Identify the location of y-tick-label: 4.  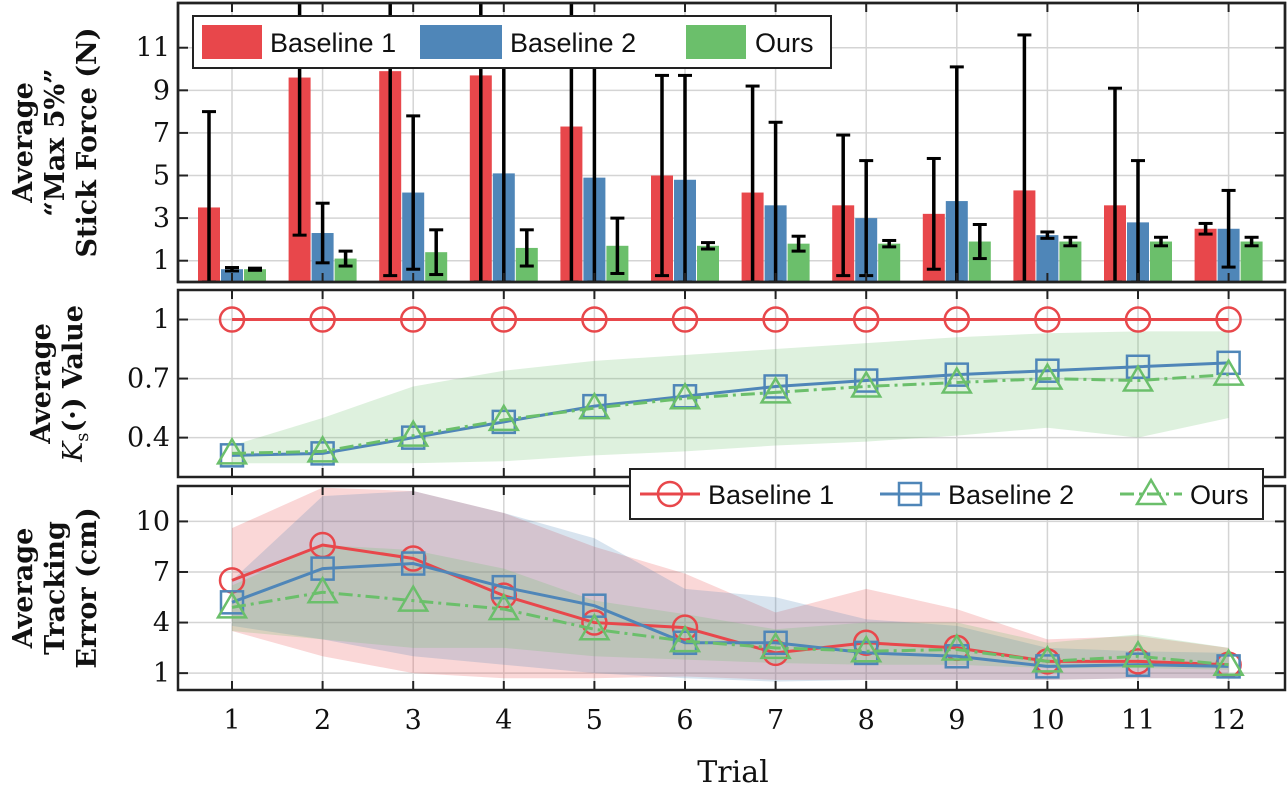
(161, 623).